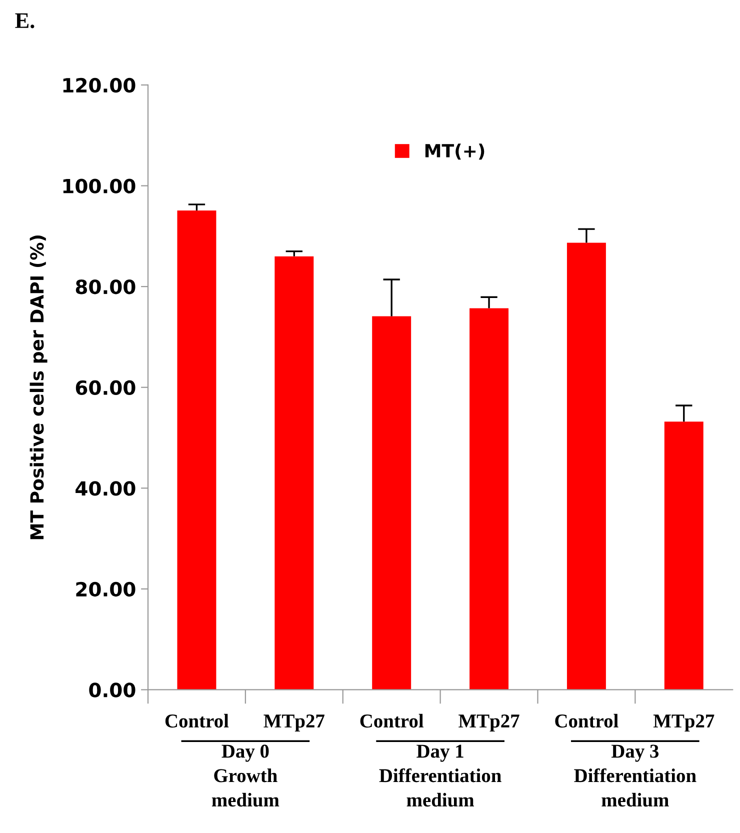 This screenshot has height=833, width=740. I want to click on y-axis-title: MT Positive cells per DAPI (%), so click(39, 388).